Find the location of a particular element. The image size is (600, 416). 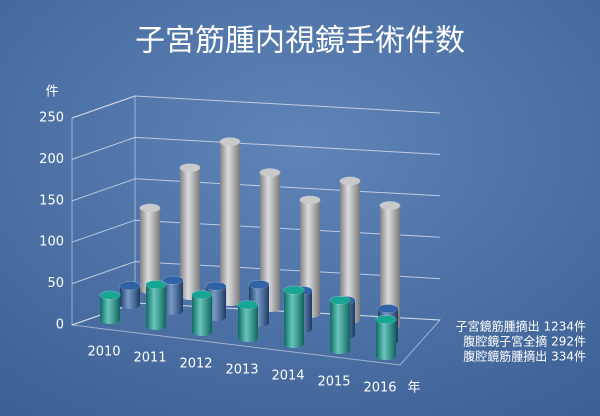

y-tick-label: 150 is located at coordinates (51, 200).